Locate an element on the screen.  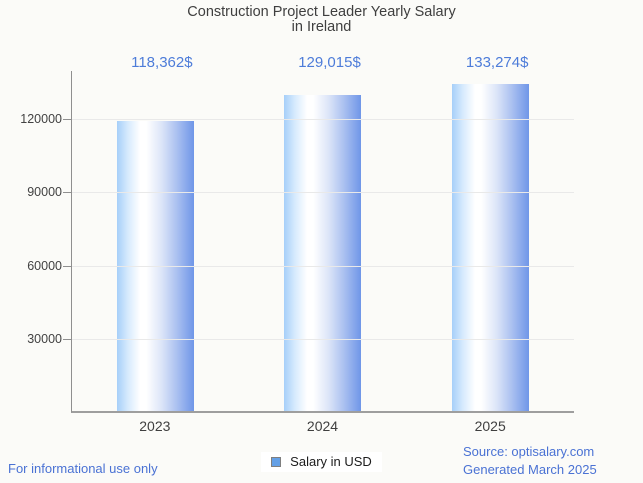
legend: Salary in USD is located at coordinates (321, 462).